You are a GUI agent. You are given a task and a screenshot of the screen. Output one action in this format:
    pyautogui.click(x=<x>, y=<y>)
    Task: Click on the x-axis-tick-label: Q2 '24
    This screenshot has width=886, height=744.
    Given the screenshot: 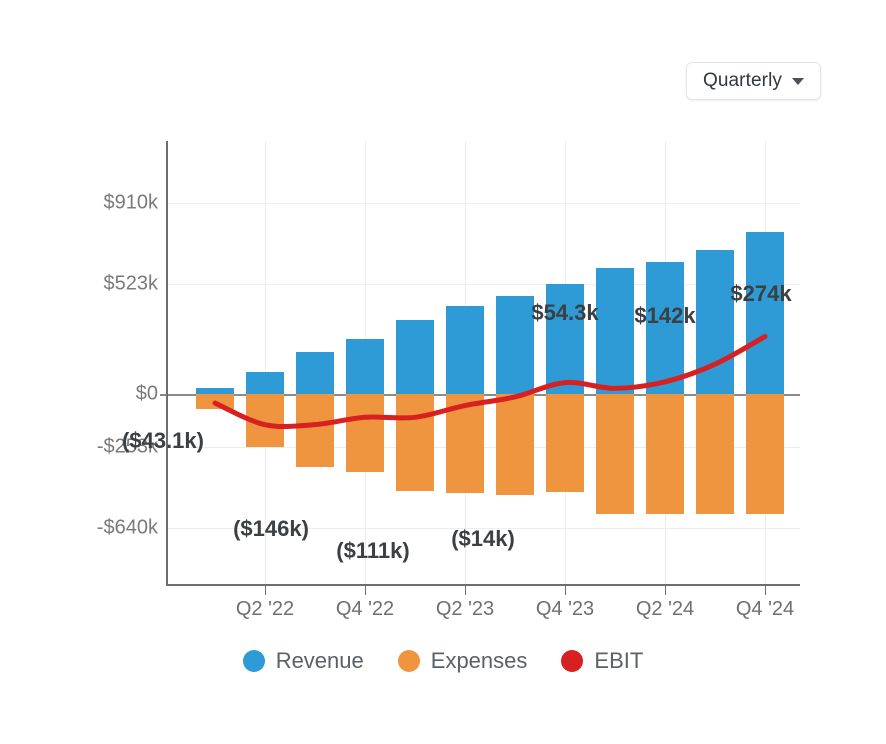 What is the action you would take?
    pyautogui.click(x=665, y=609)
    